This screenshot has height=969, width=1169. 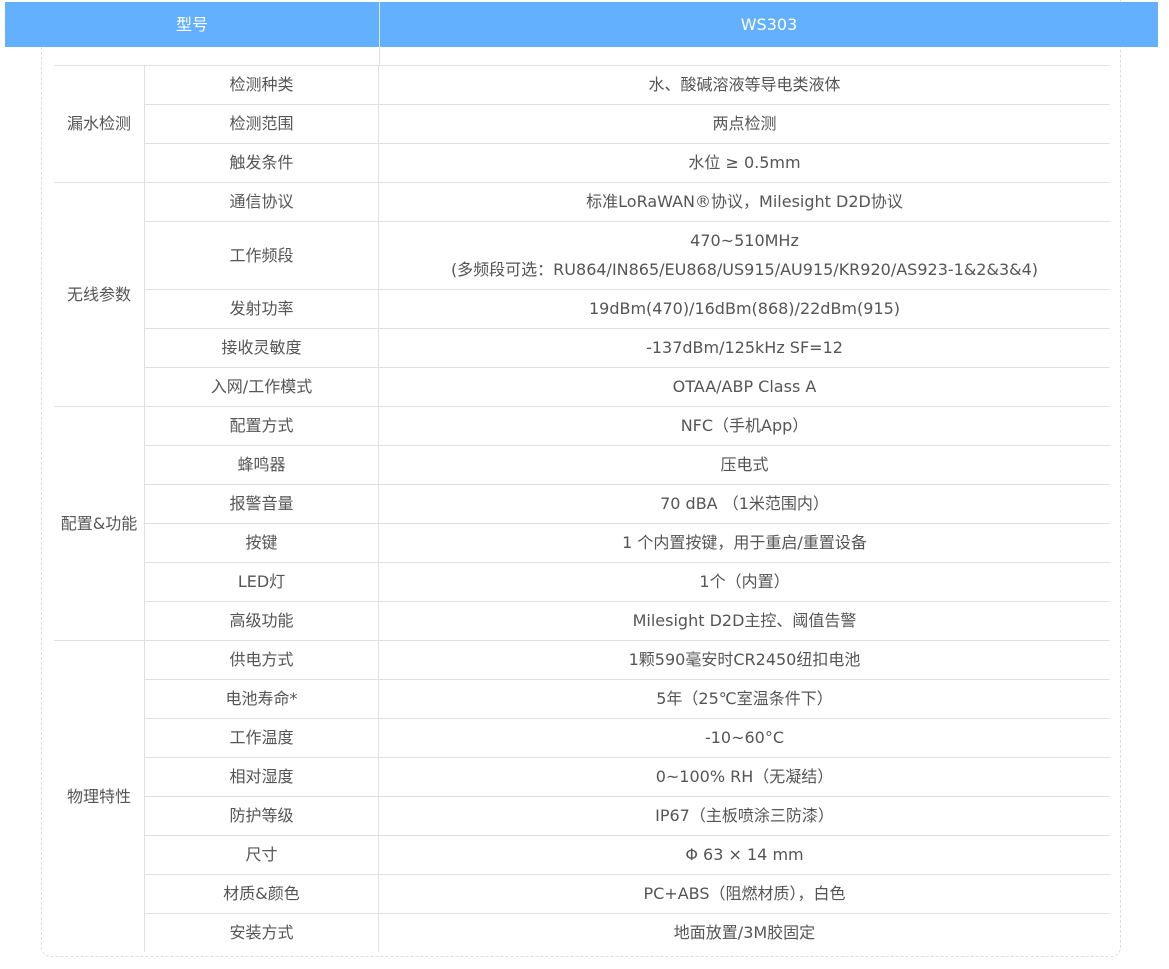 I want to click on param-name: 供电方式, so click(x=261, y=660).